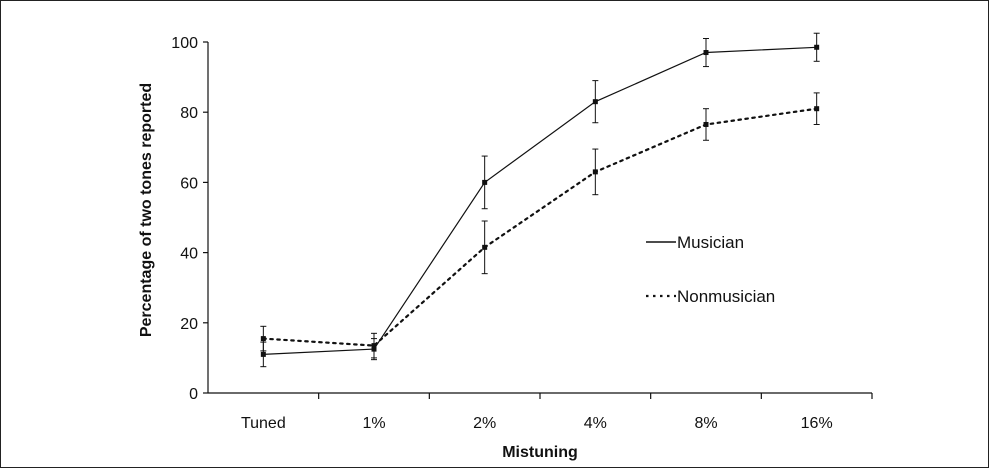  I want to click on y-tick-label: 0, so click(193, 394).